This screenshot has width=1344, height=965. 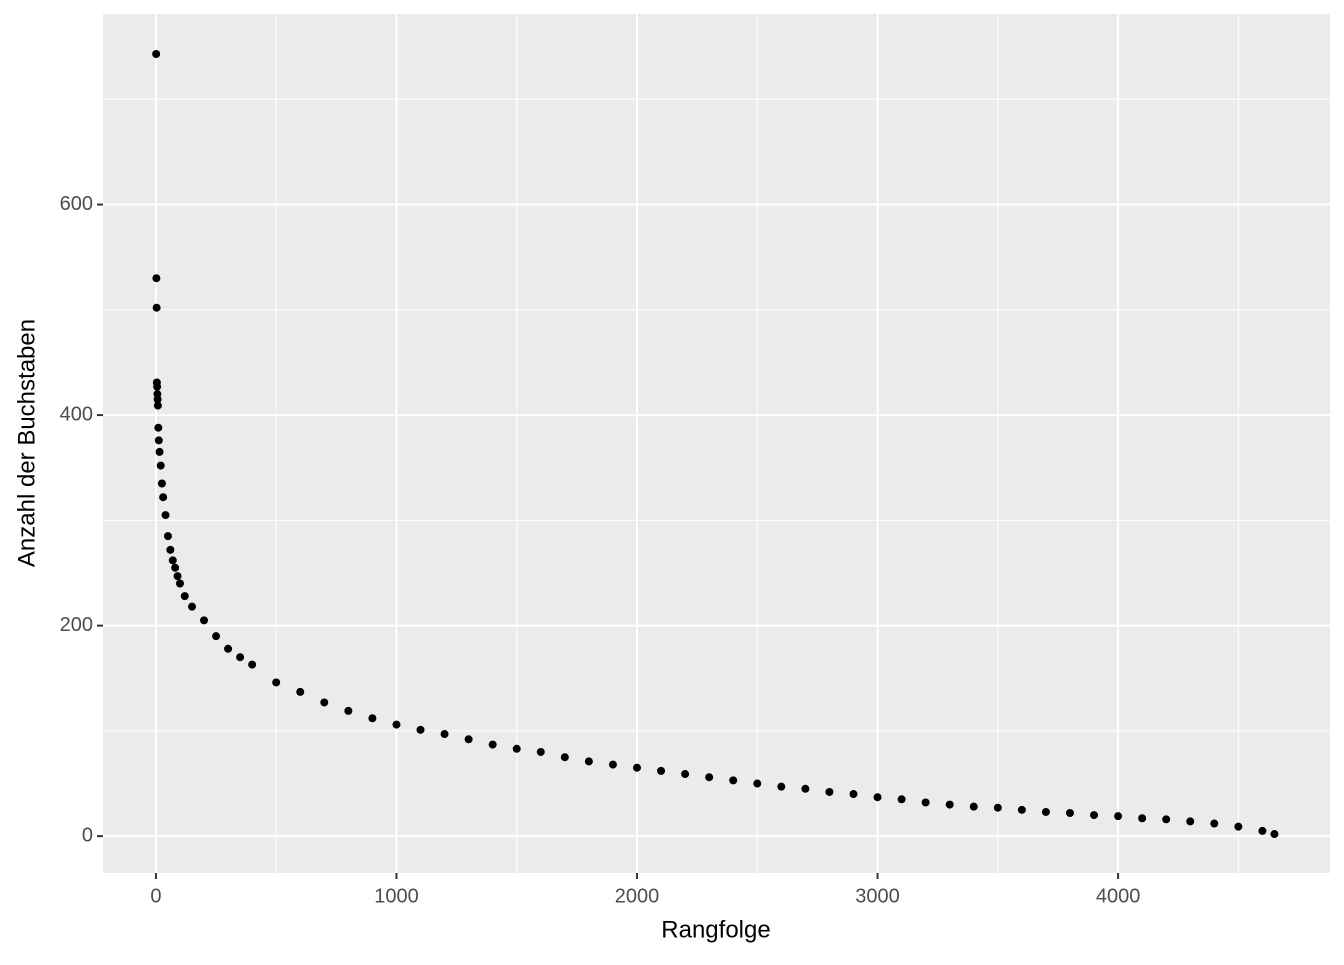 What do you see at coordinates (396, 896) in the screenshot?
I see `x-tick-label: 1000` at bounding box center [396, 896].